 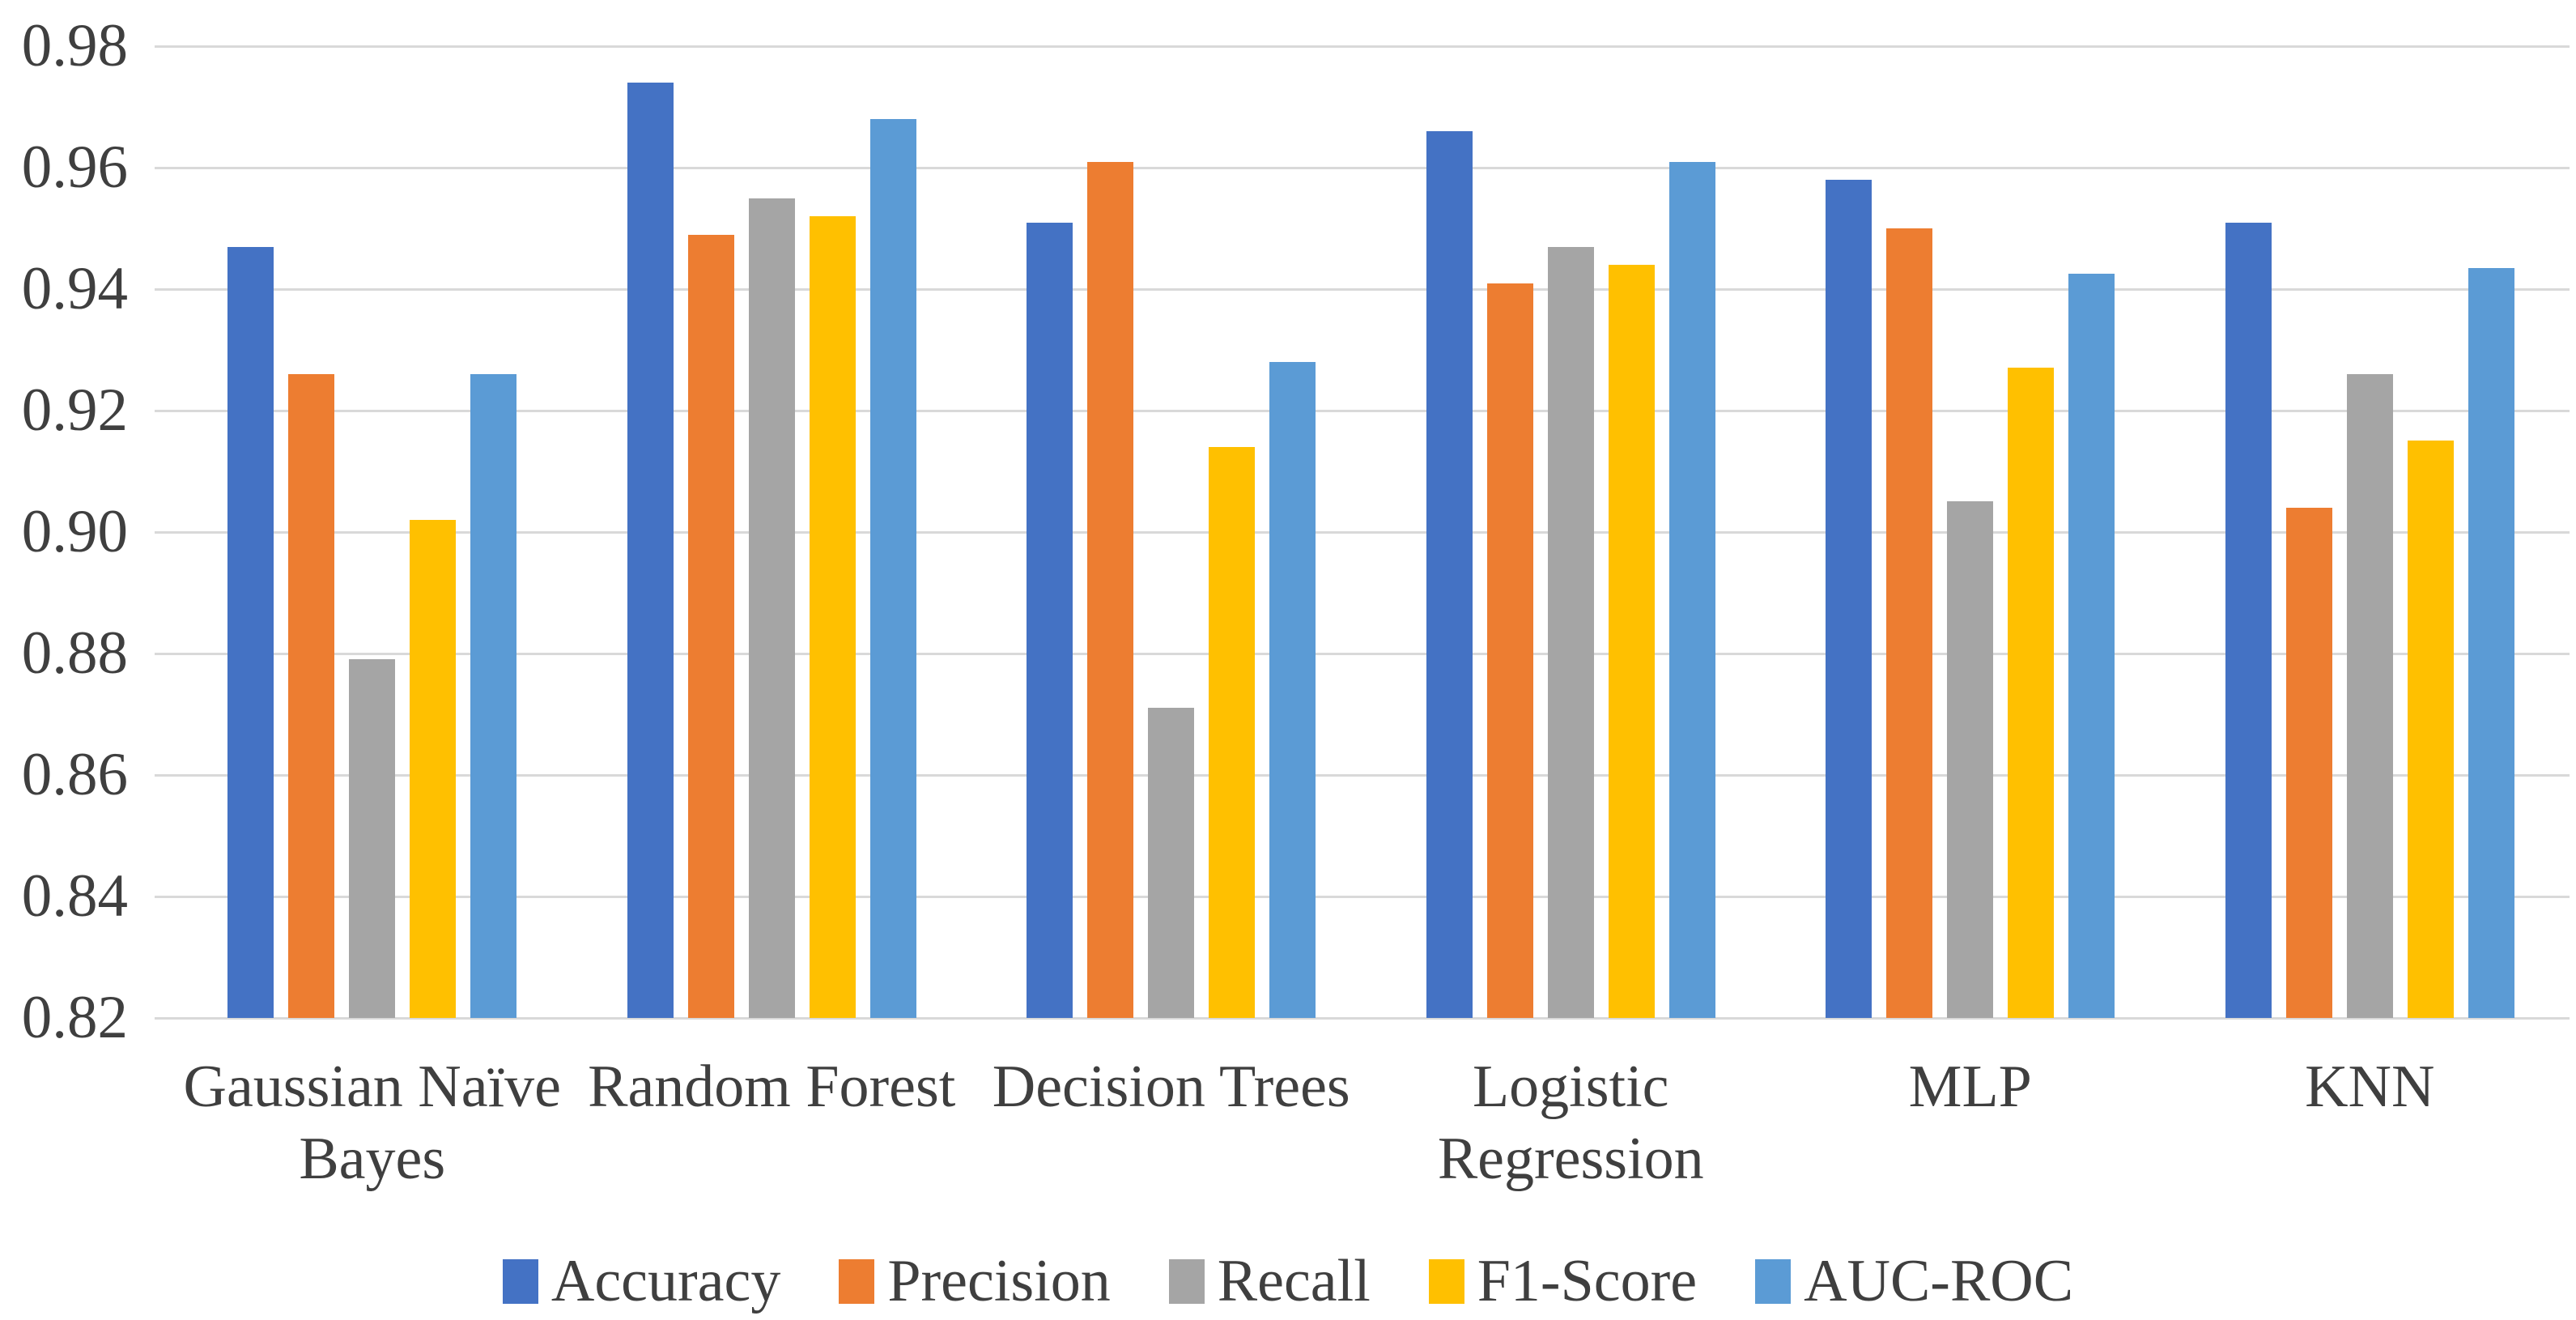 I want to click on legend-label: Recall, so click(x=1294, y=1281).